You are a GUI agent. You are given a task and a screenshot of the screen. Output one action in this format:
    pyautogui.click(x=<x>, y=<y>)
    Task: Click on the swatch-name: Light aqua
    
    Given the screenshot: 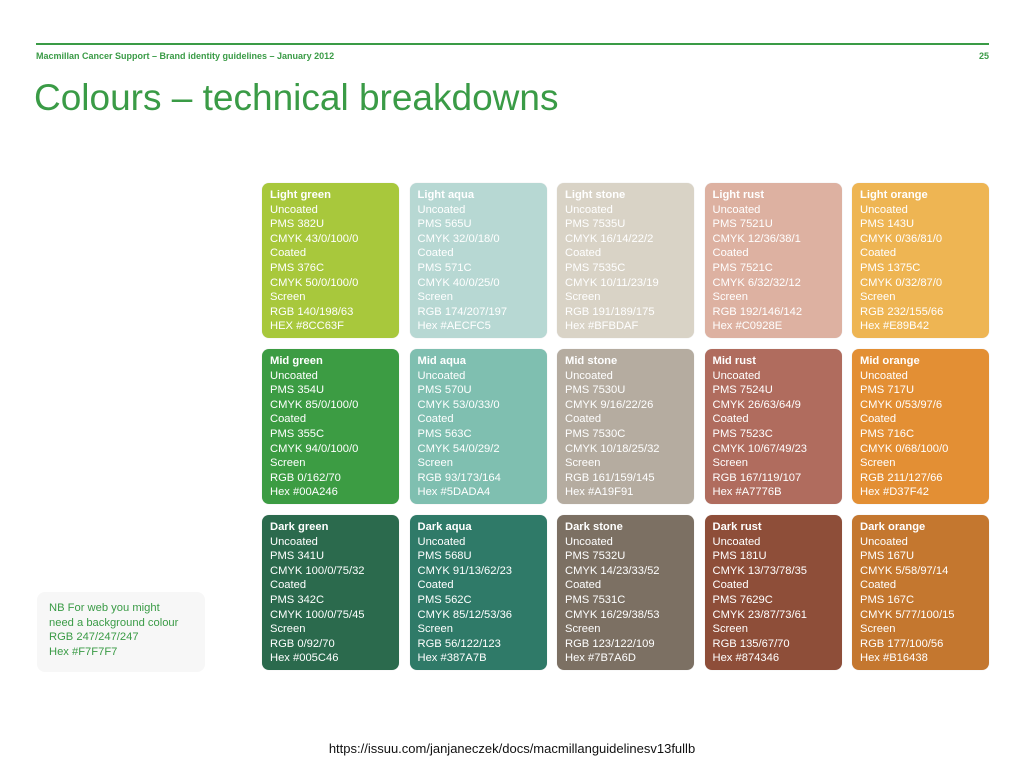 What is the action you would take?
    pyautogui.click(x=446, y=195)
    